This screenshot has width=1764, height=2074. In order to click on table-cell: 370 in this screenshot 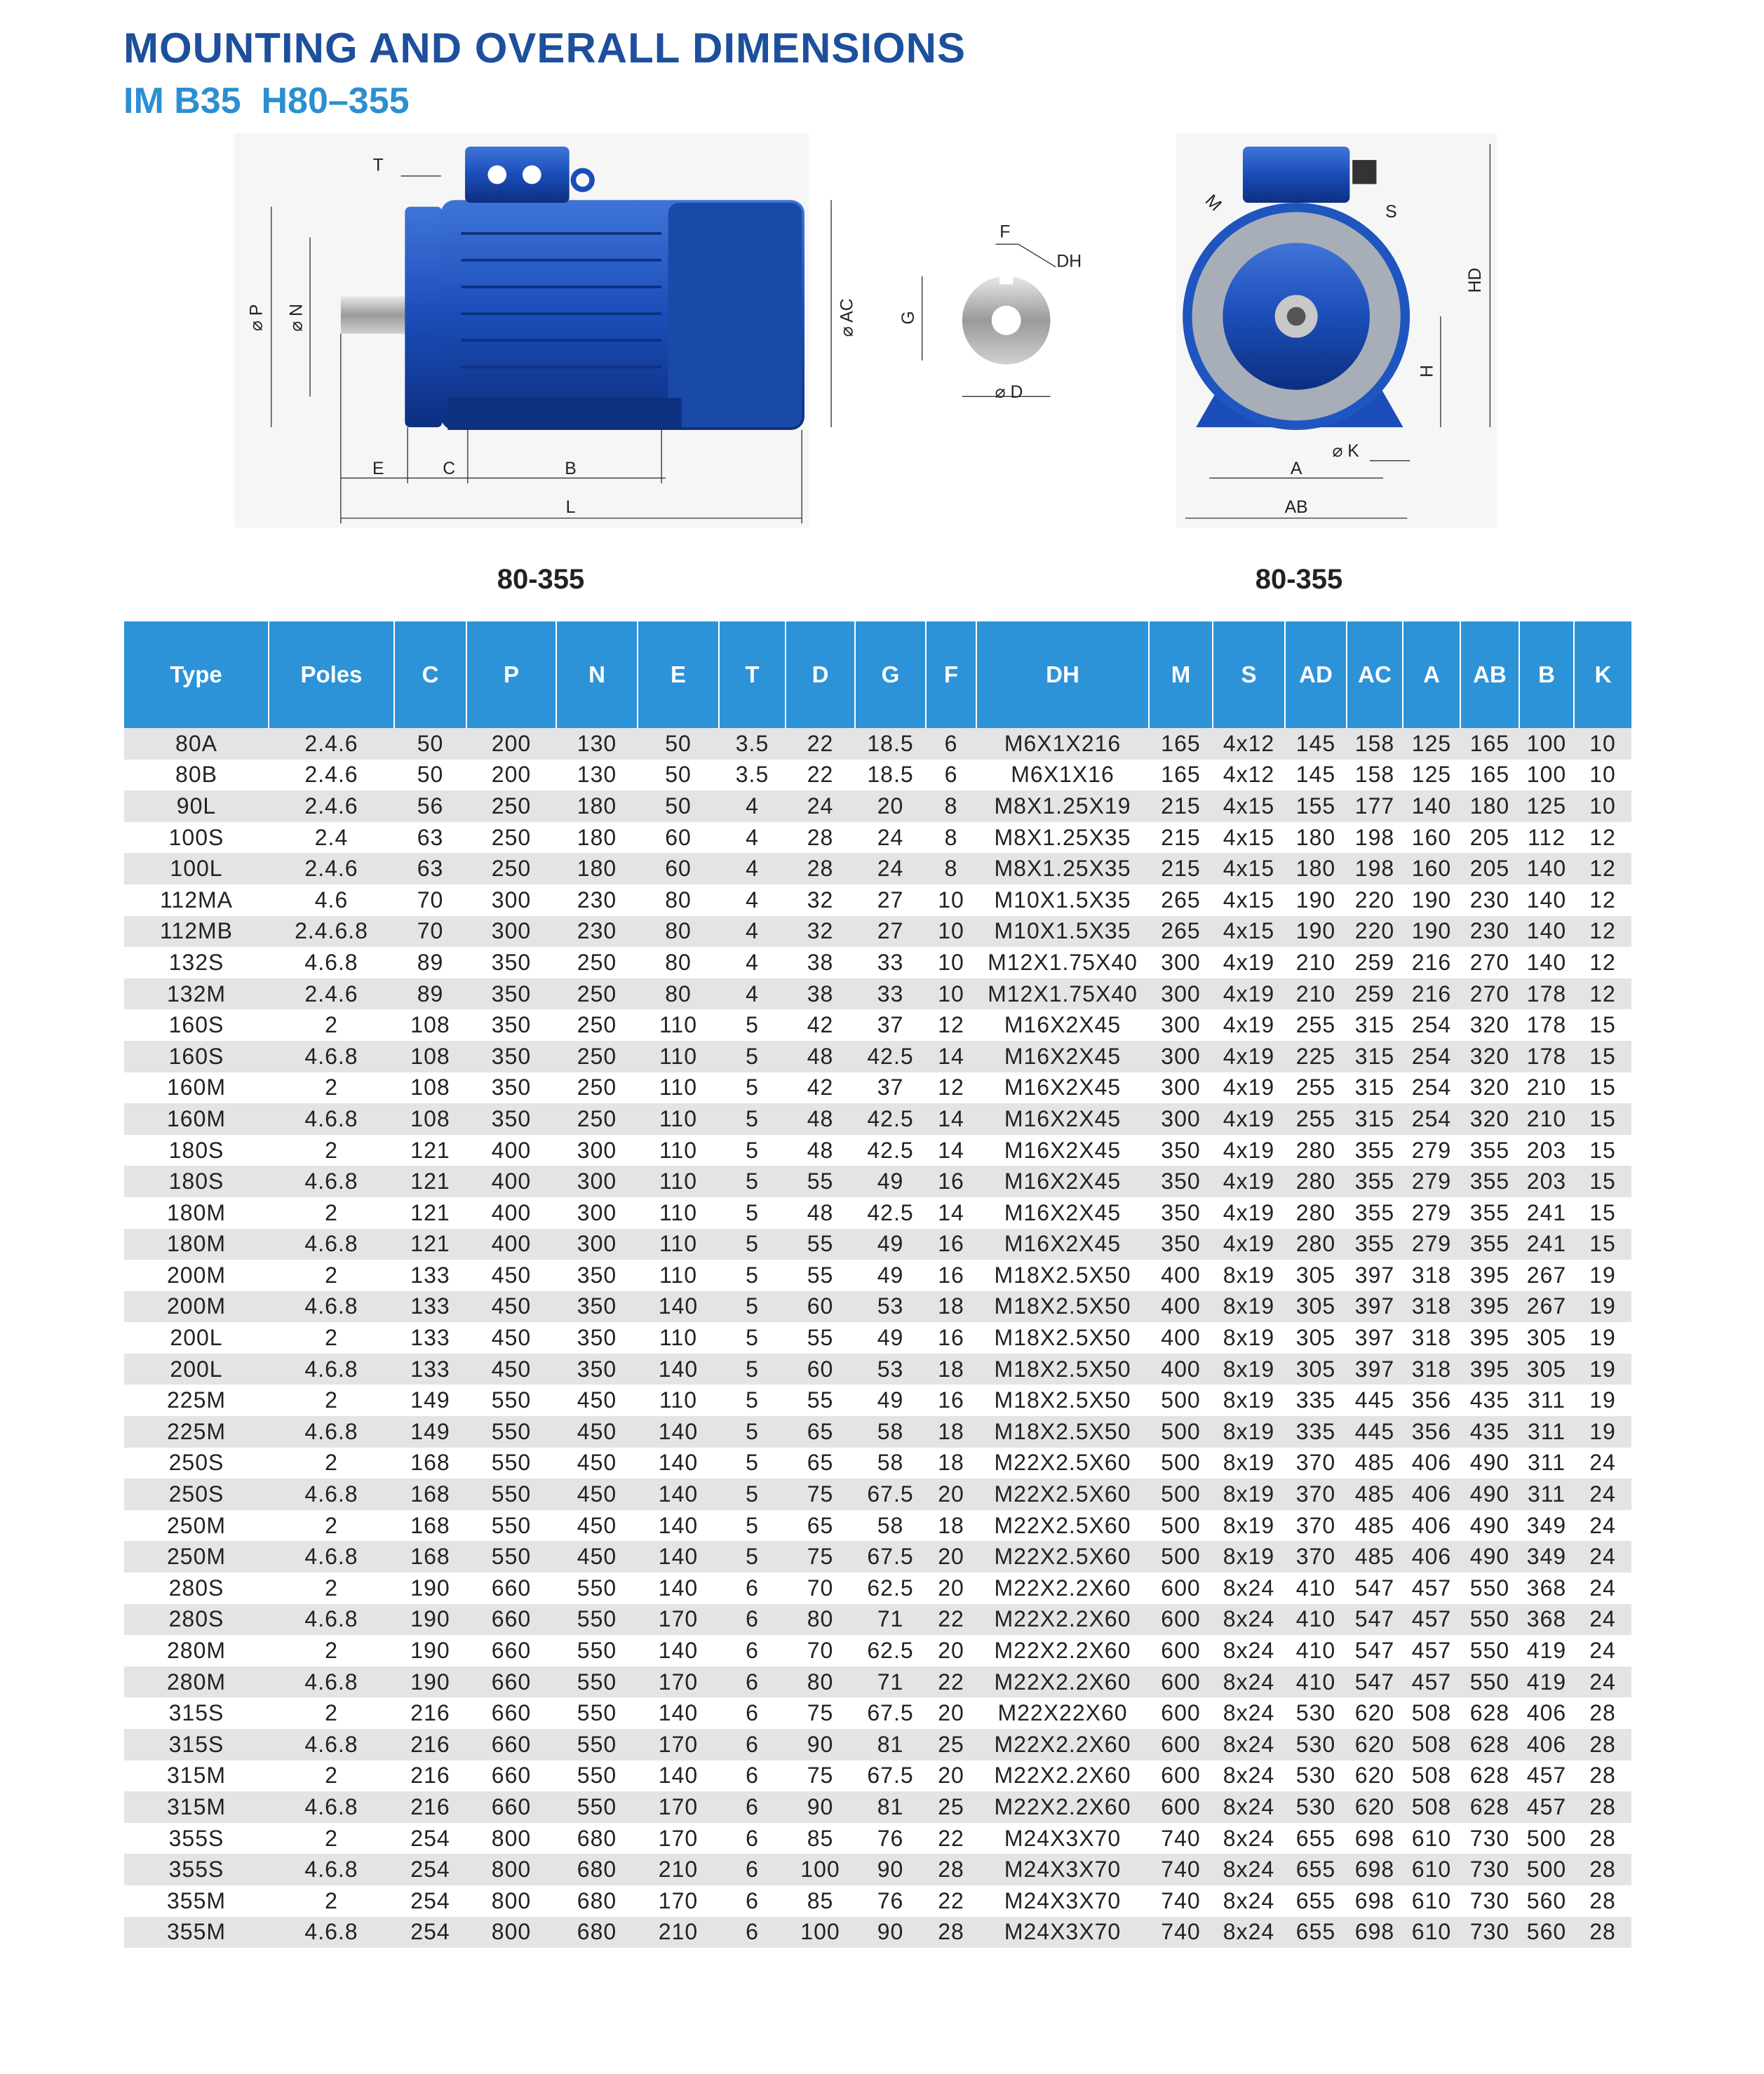, I will do `click(1316, 1494)`.